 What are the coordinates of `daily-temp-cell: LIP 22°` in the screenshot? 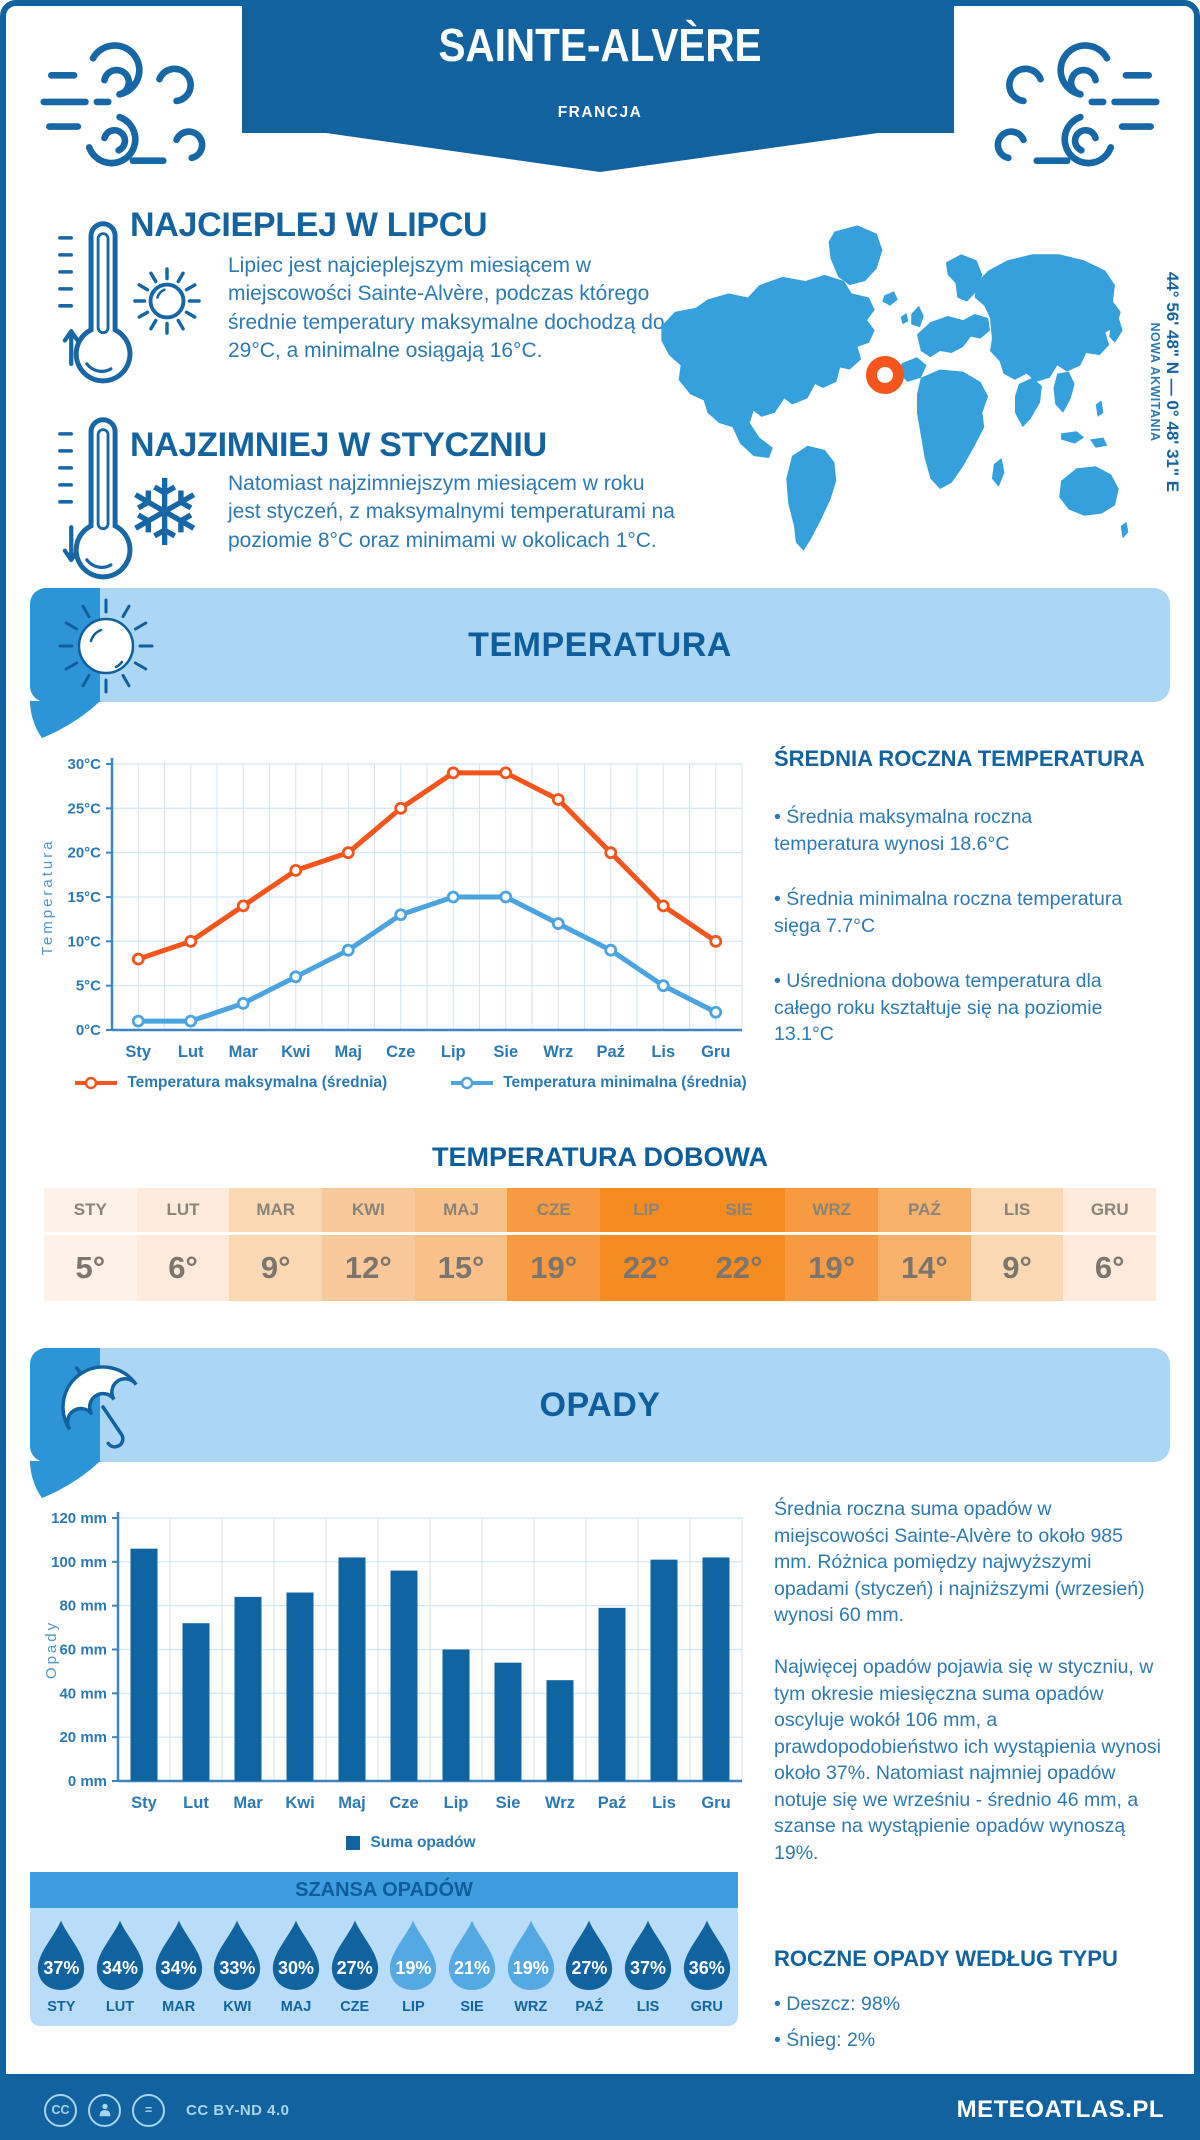 It's located at (646, 1244).